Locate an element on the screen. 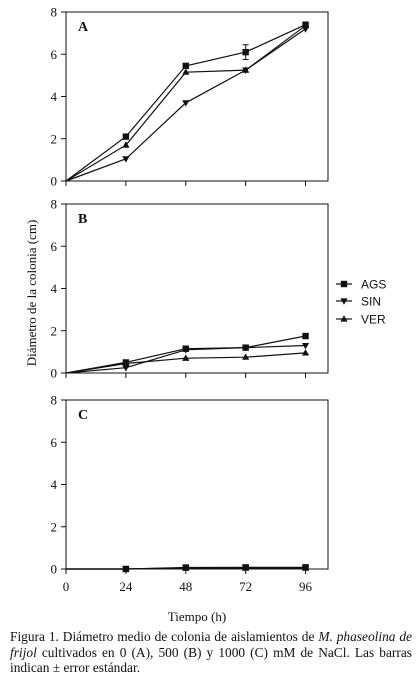 Image resolution: width=419 pixels, height=684 pixels. panel-b-y-tick-label: 6 is located at coordinates (54, 246).